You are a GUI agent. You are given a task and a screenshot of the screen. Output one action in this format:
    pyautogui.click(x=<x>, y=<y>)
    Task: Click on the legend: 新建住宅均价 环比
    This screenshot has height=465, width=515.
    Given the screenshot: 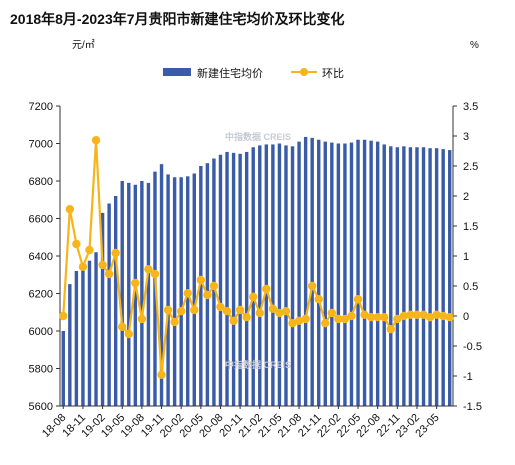 What is the action you would take?
    pyautogui.click(x=253, y=73)
    